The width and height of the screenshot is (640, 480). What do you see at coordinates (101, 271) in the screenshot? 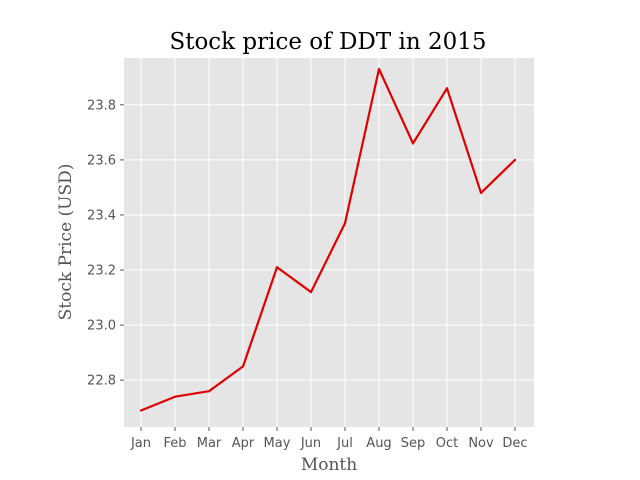
I see `y-tick-label: 23.2` at bounding box center [101, 271].